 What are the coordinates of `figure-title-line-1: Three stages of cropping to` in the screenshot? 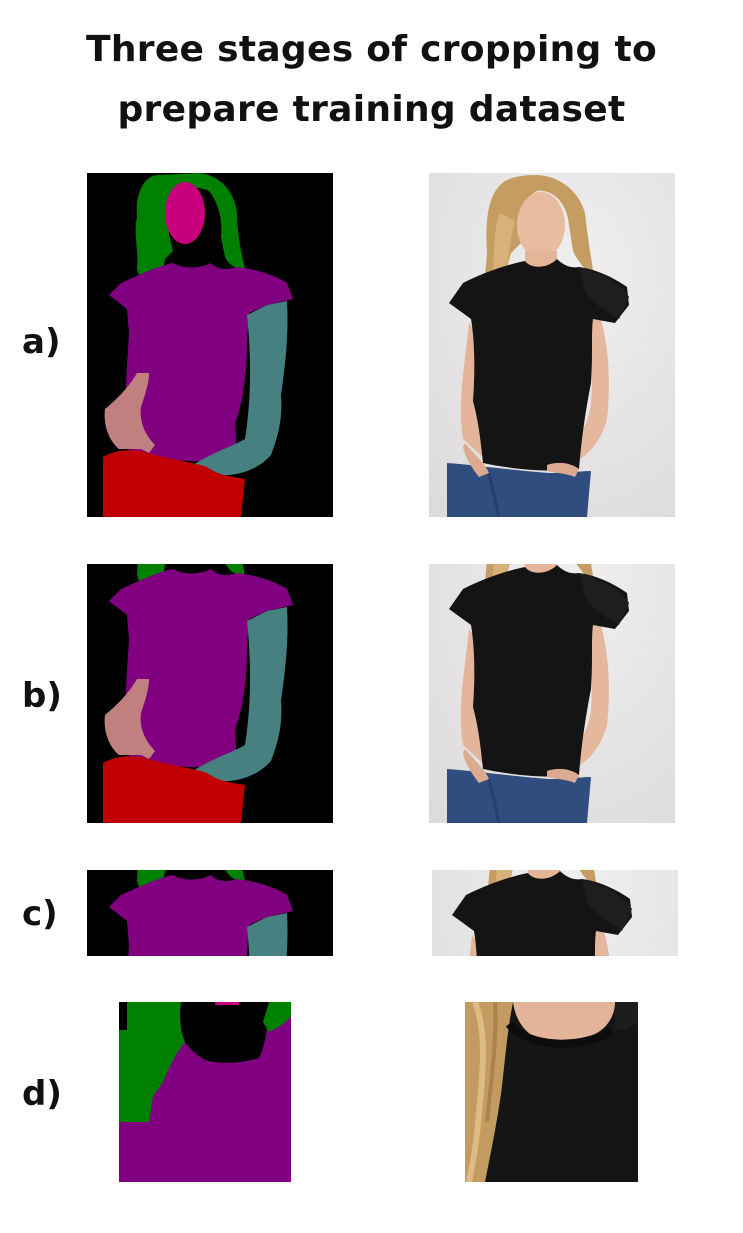 It's located at (371, 49).